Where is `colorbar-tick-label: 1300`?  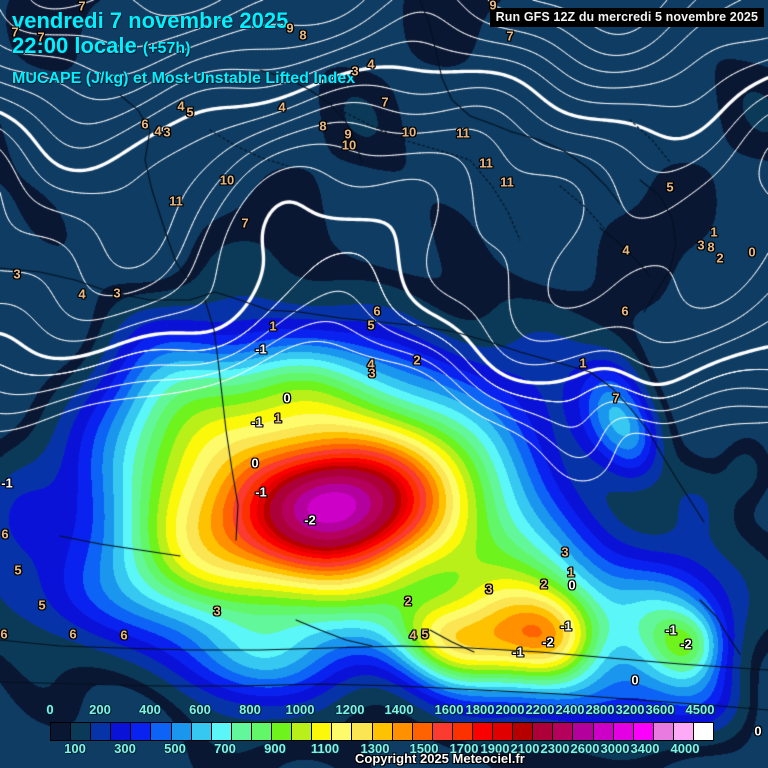 colorbar-tick-label: 1300 is located at coordinates (375, 748).